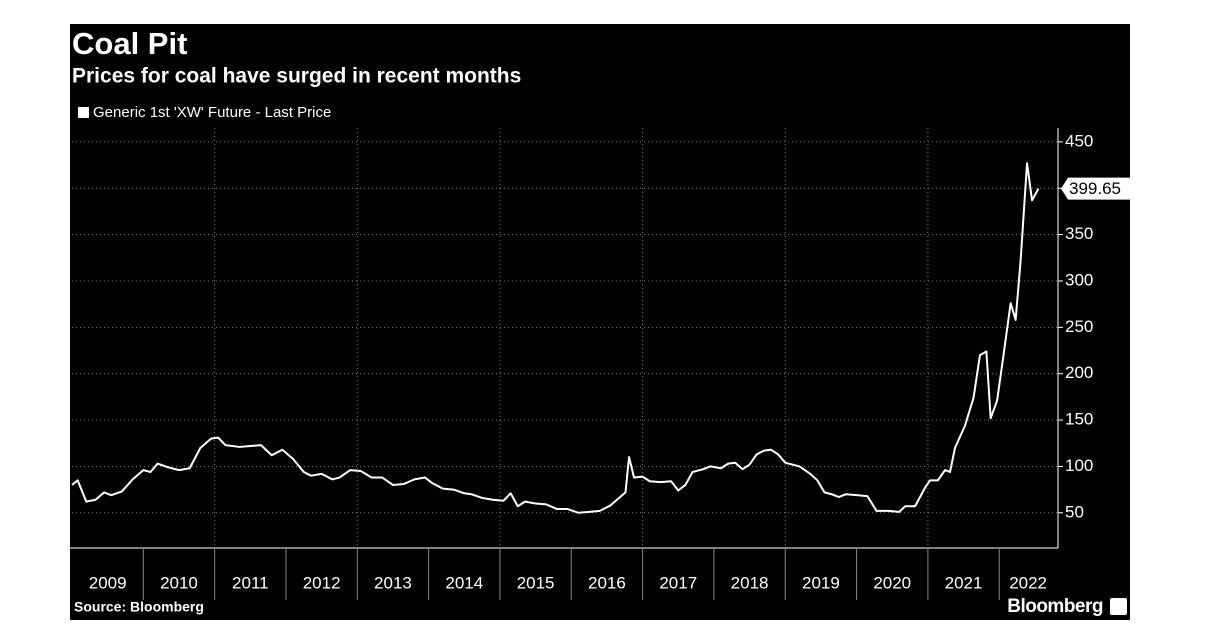  I want to click on x-tick-label: 2010, so click(179, 582).